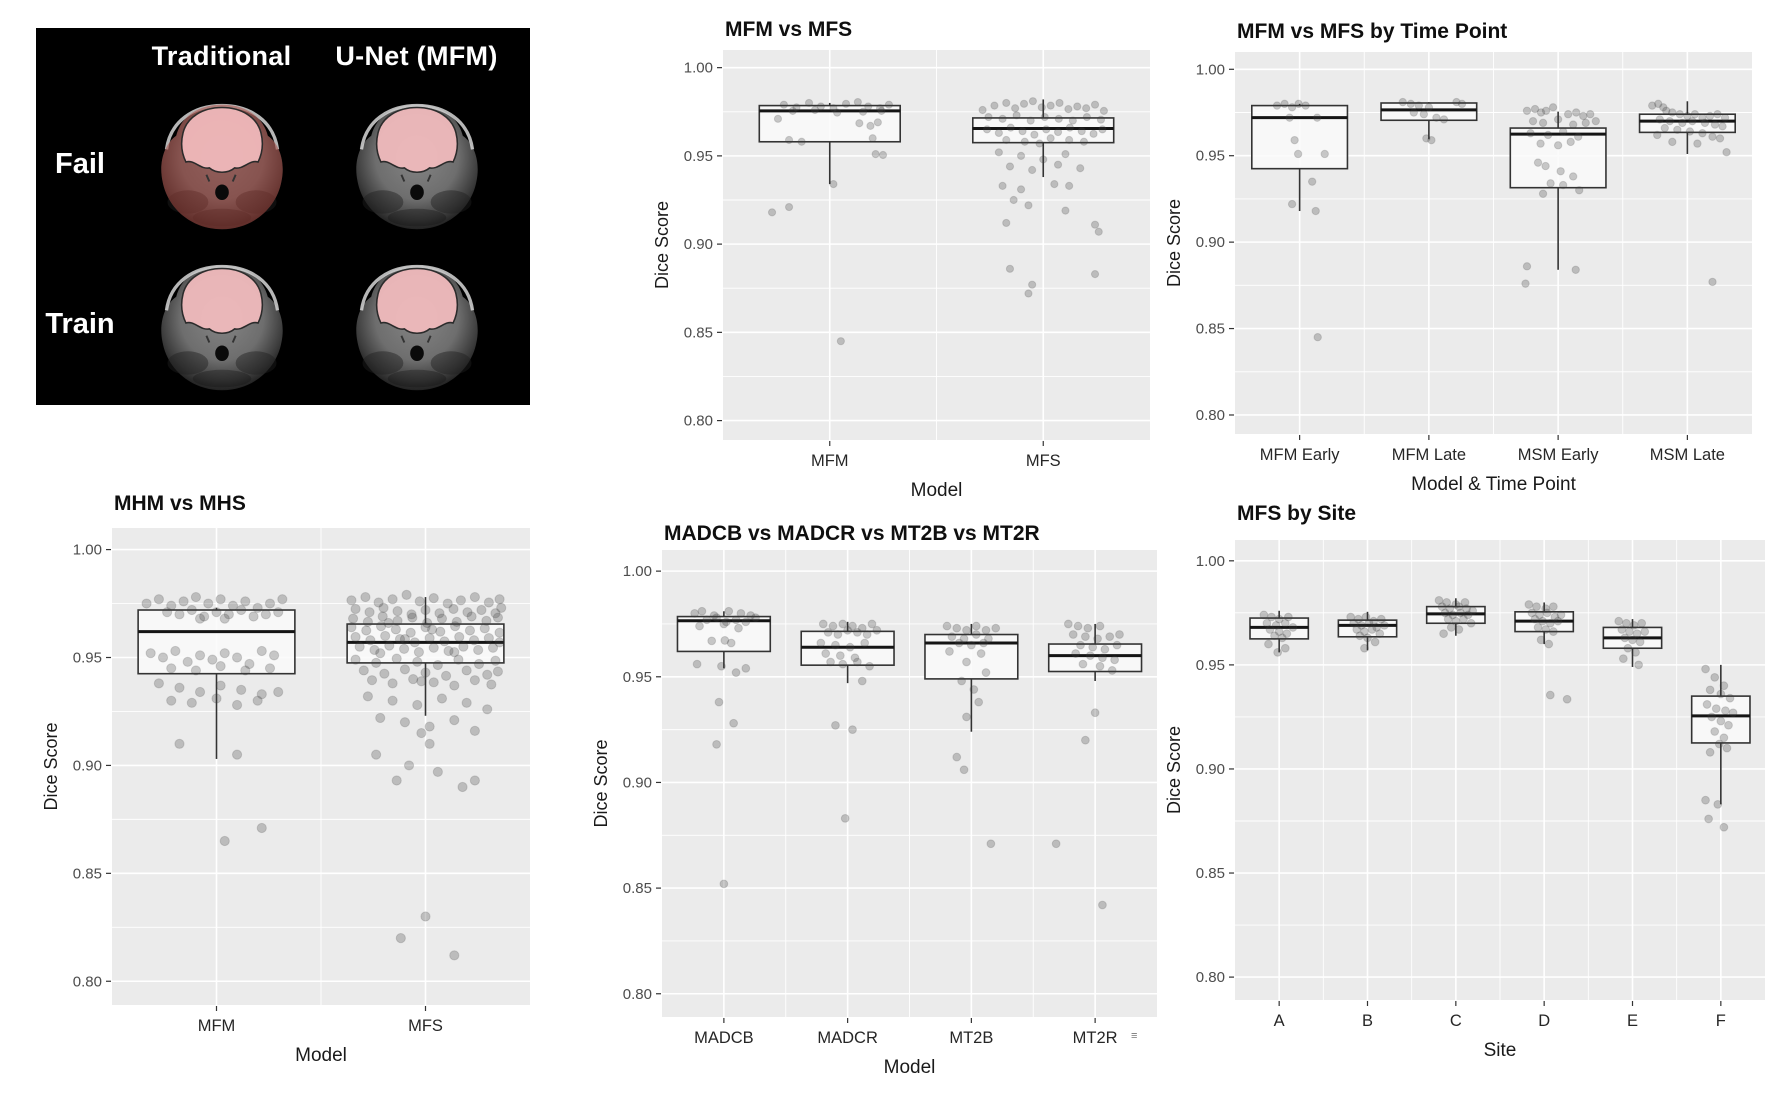 The width and height of the screenshot is (1788, 1102). Describe the element at coordinates (1095, 1038) in the screenshot. I see `svg-text: MT2R` at that location.